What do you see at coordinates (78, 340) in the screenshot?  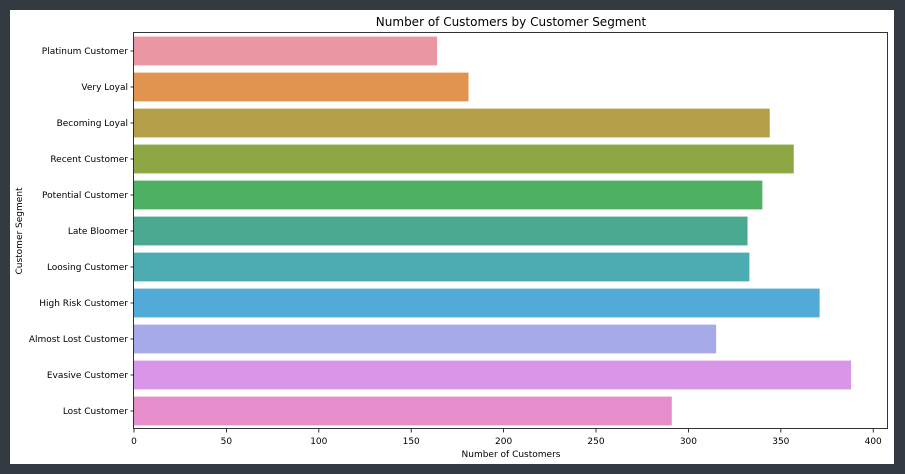 I see `y-tick-label: Almost Lost Customer` at bounding box center [78, 340].